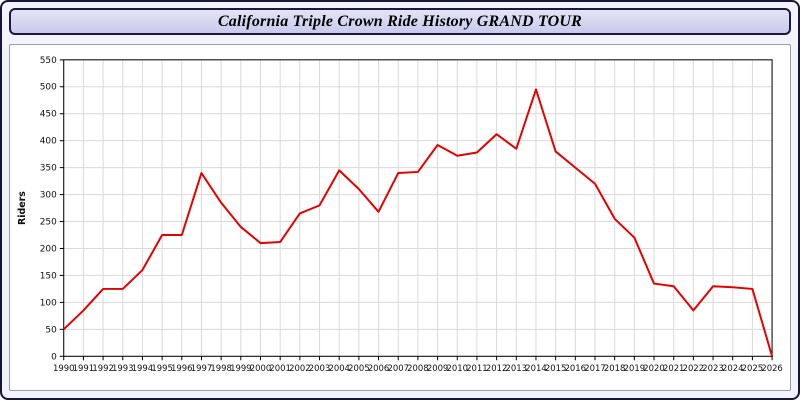 This screenshot has width=800, height=400. What do you see at coordinates (732, 368) in the screenshot?
I see `svg-text: 2024` at bounding box center [732, 368].